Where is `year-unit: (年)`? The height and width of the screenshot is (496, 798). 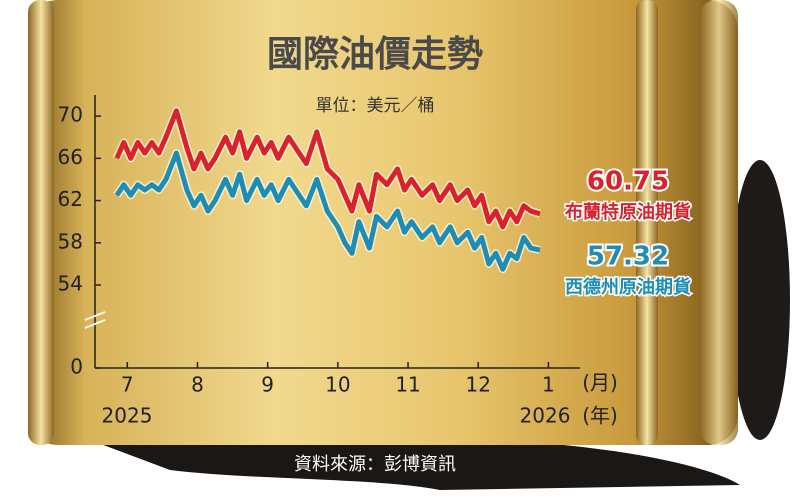
year-unit: (年) is located at coordinates (600, 416).